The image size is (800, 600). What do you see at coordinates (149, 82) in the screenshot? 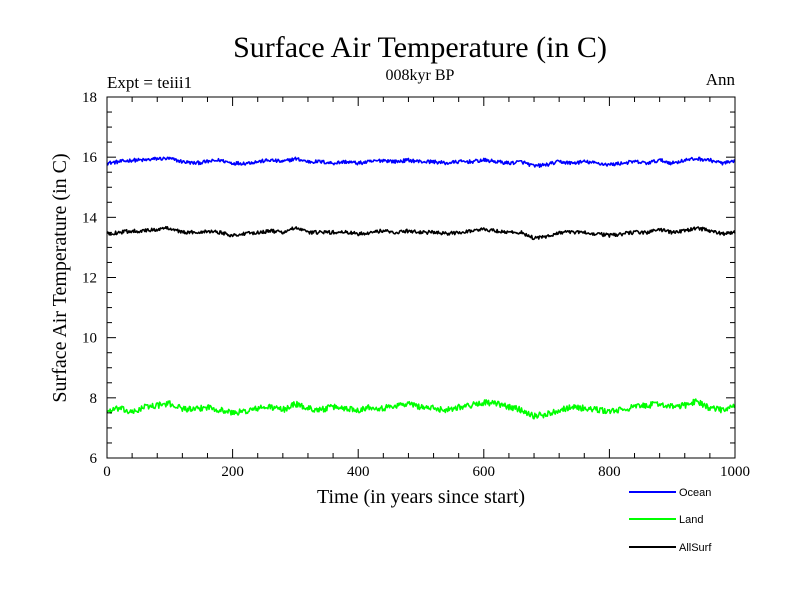
I see `experiment-label: Expt = teiii1` at bounding box center [149, 82].